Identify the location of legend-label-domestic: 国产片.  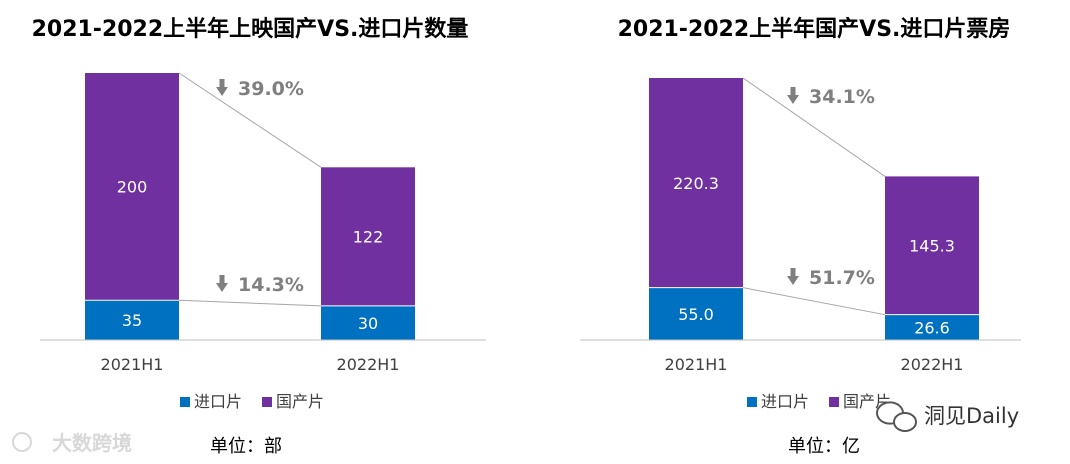
(300, 401).